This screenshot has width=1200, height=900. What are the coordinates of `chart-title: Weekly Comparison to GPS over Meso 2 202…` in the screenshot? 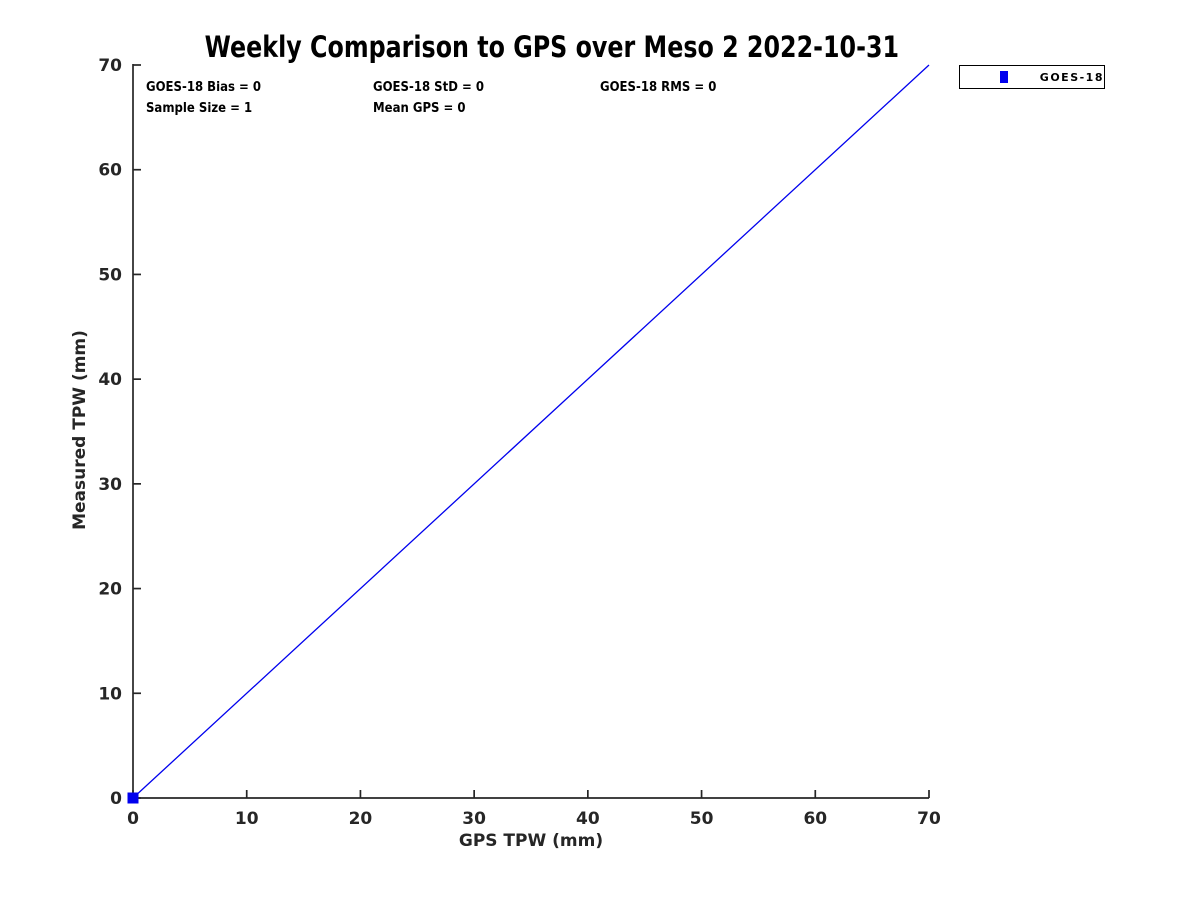 It's located at (552, 47).